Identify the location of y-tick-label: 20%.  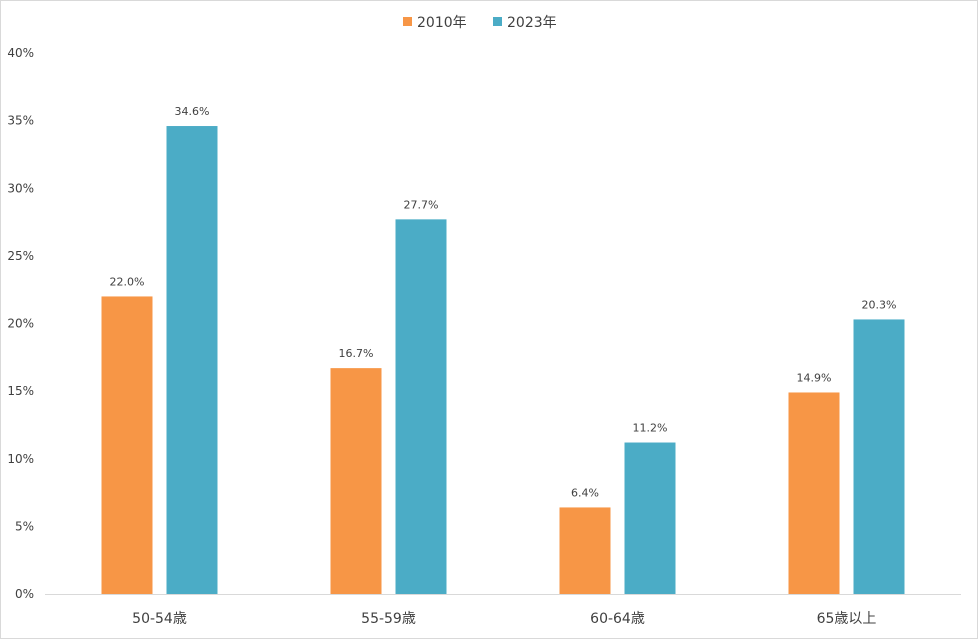
(20, 324).